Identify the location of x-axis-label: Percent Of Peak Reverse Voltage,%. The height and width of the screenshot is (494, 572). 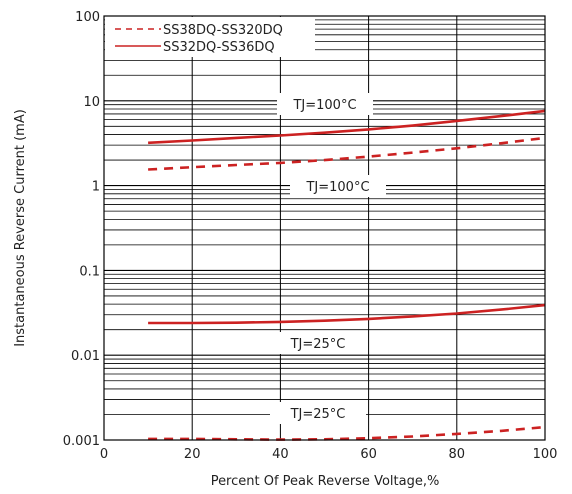
(325, 481).